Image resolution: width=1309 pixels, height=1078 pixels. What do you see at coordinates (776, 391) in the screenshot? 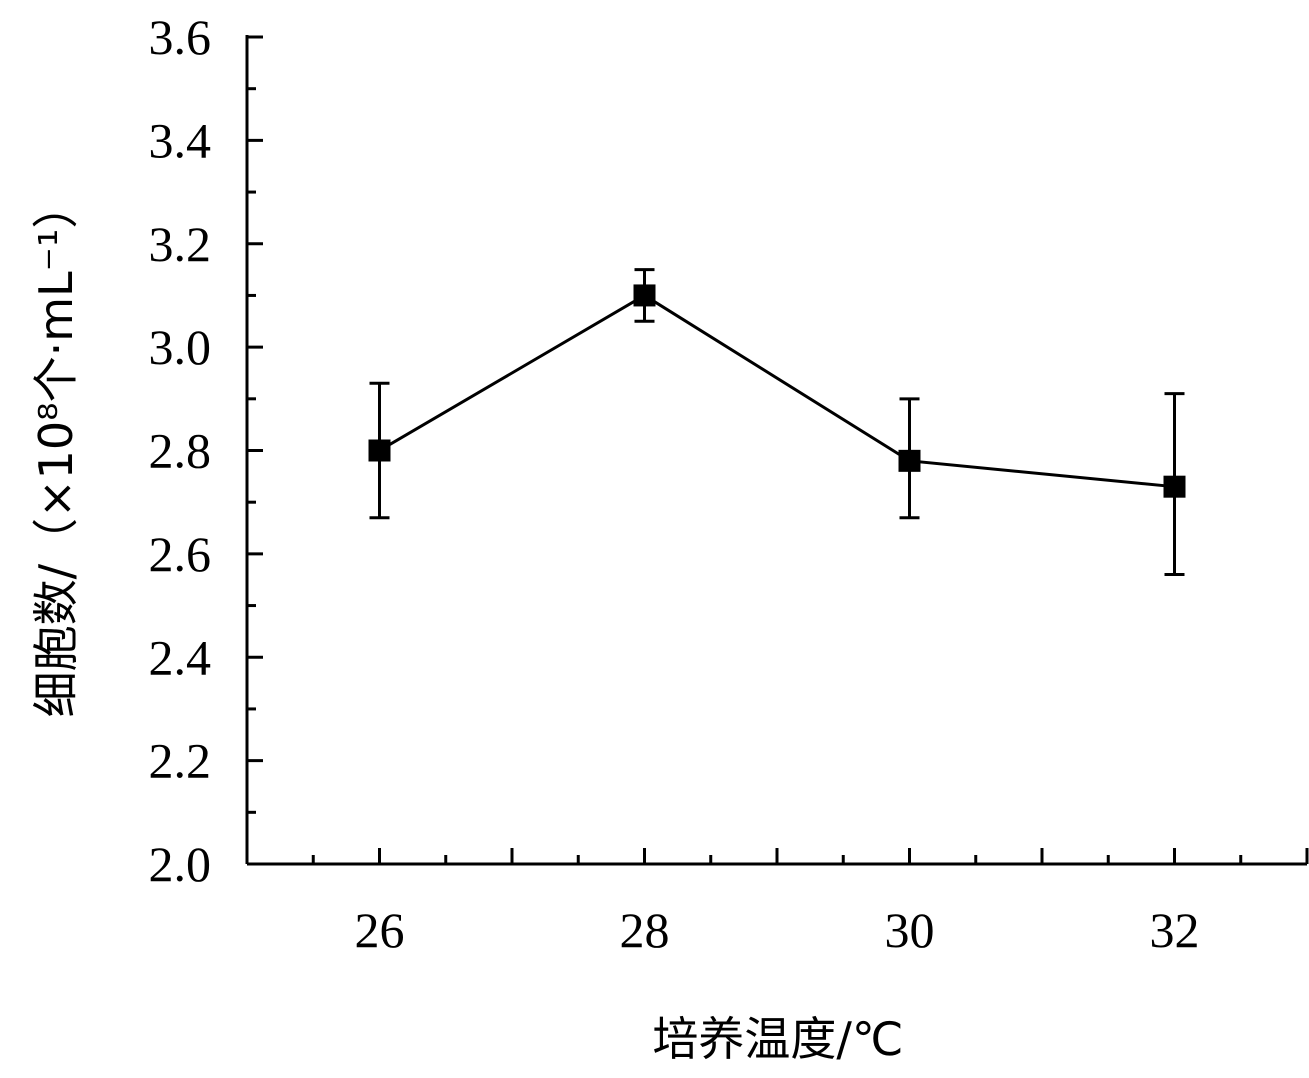
I see `series-line` at bounding box center [776, 391].